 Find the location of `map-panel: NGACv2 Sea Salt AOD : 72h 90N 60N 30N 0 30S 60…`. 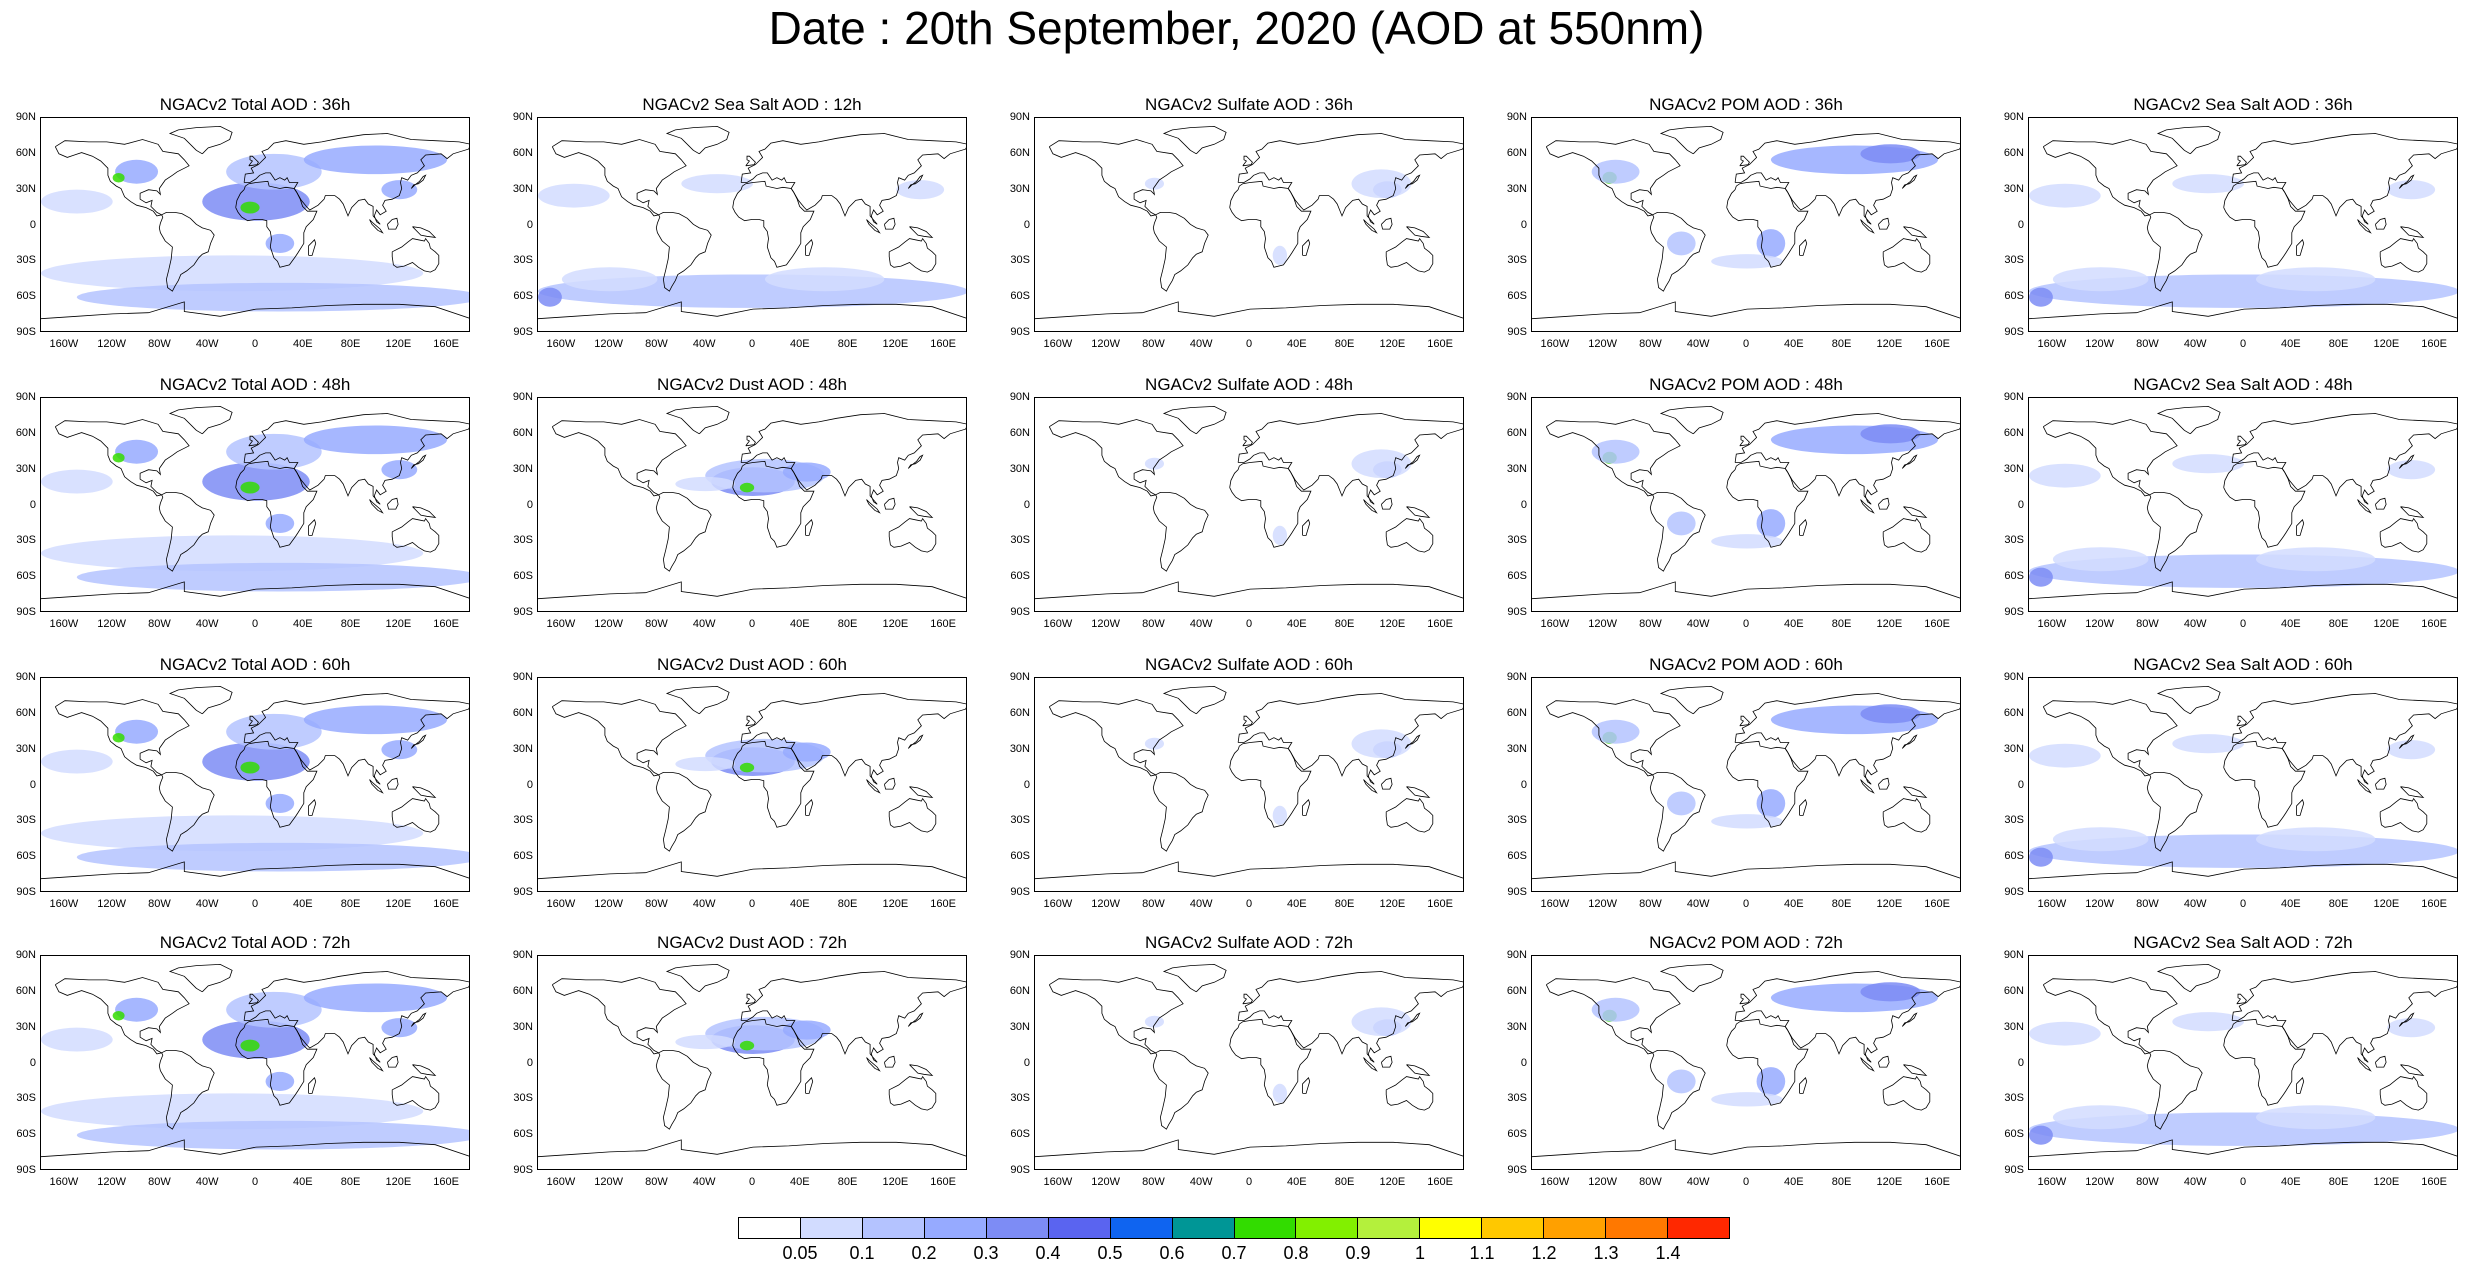

map-panel: NGACv2 Sea Salt AOD : 72h 90N 60N 30N 0 30S 60… is located at coordinates (2230, 1068).